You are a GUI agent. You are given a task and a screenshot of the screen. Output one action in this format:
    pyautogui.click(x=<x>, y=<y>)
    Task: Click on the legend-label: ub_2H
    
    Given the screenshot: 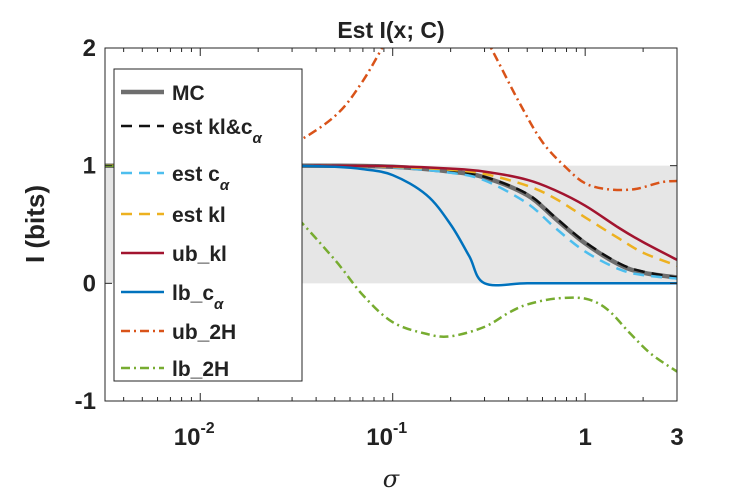 What is the action you would take?
    pyautogui.click(x=204, y=332)
    